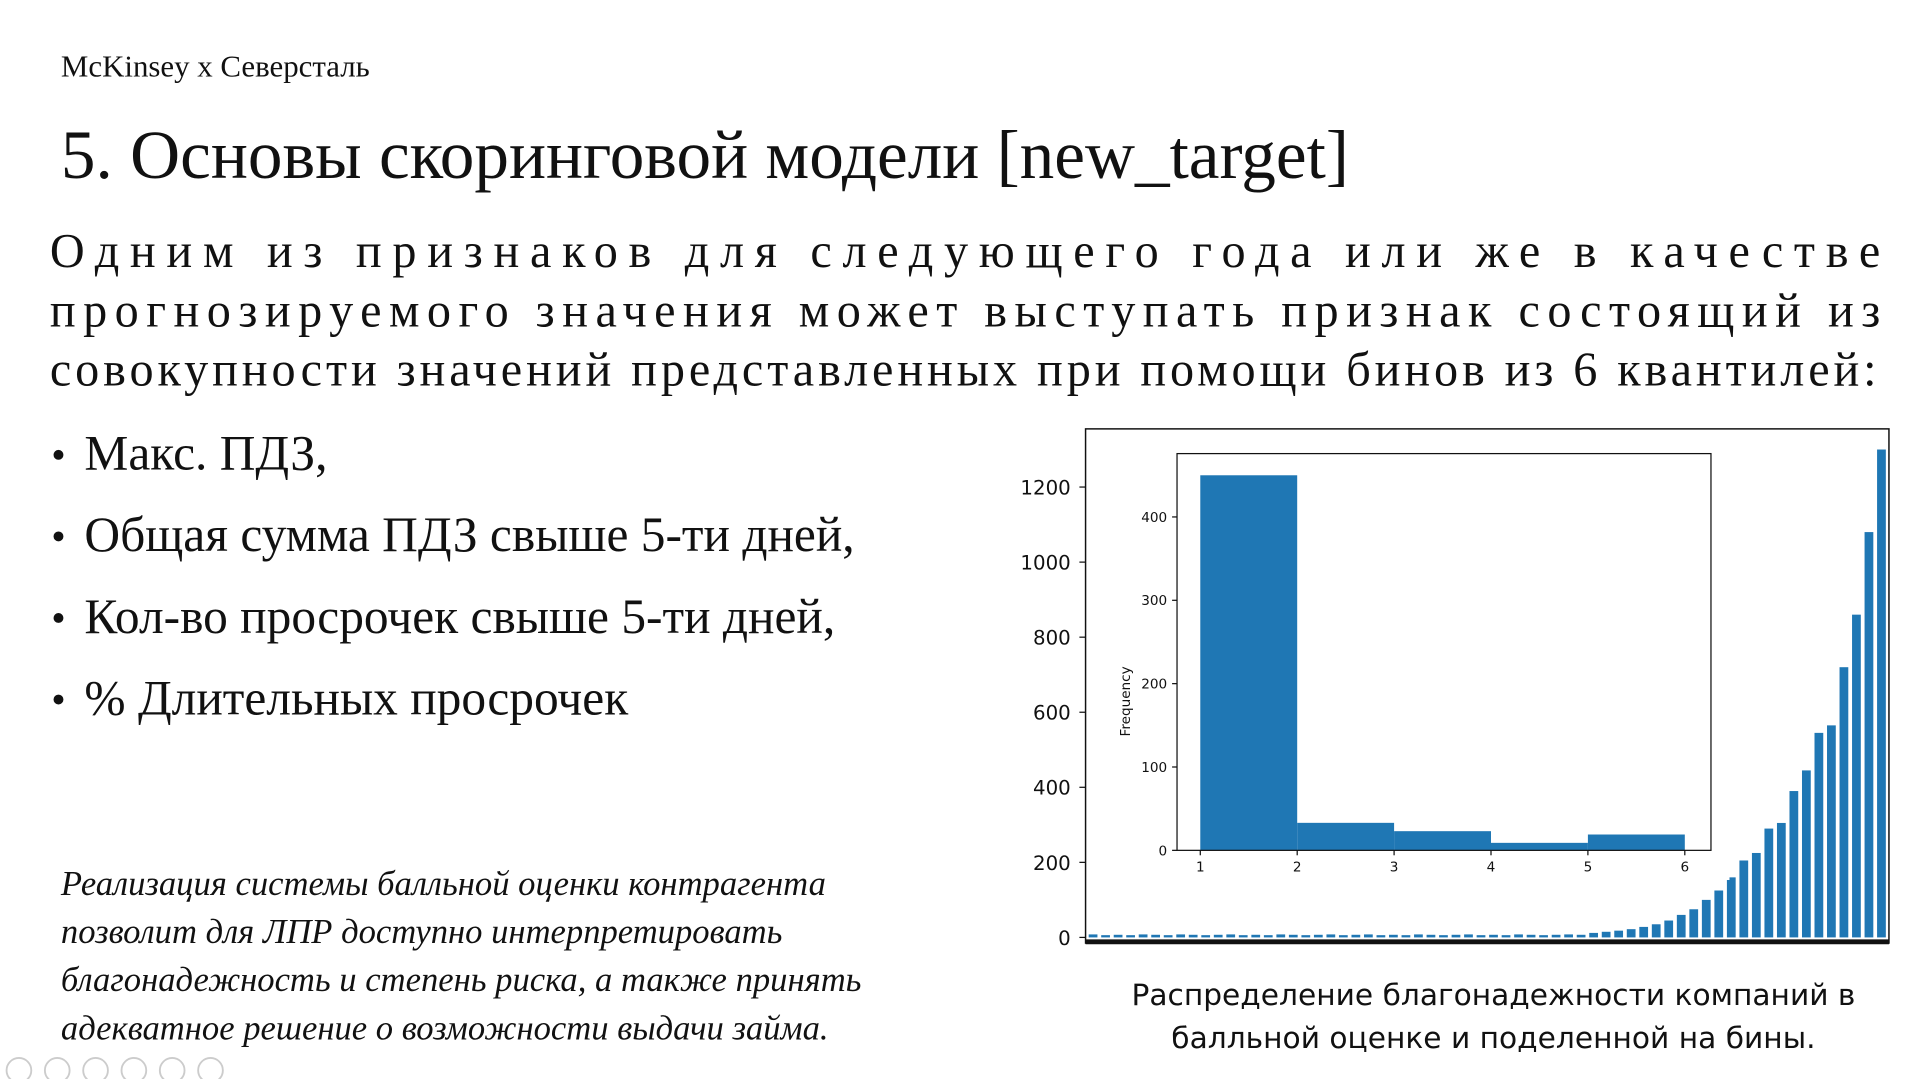 The width and height of the screenshot is (1919, 1079). Describe the element at coordinates (95, 1068) in the screenshot. I see `control-pen` at that location.